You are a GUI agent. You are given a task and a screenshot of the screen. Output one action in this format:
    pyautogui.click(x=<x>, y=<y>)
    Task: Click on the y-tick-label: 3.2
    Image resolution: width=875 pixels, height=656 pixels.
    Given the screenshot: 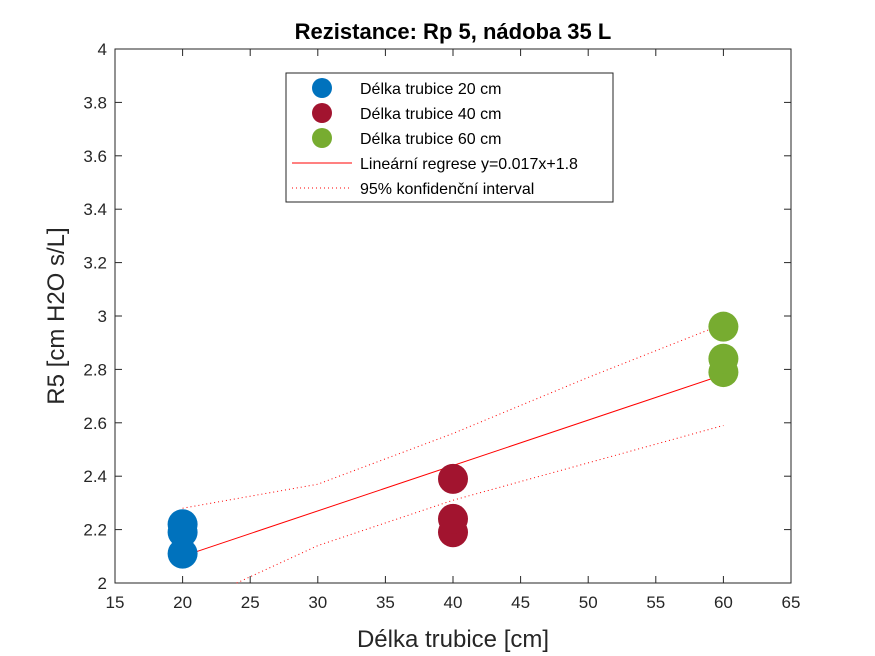 What is the action you would take?
    pyautogui.click(x=95, y=263)
    